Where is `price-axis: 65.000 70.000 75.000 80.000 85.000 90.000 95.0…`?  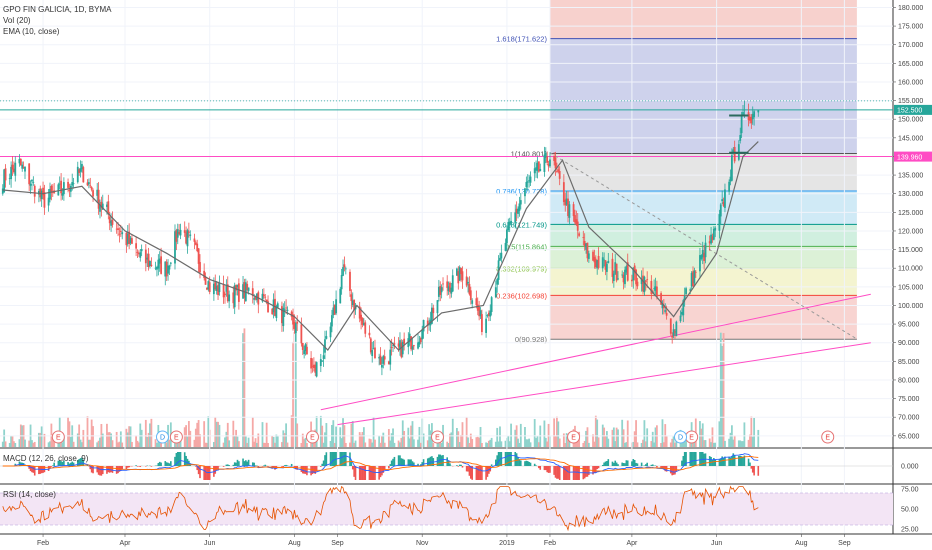 price-axis: 65.000 70.000 75.000 80.000 85.000 90.000 95.0… is located at coordinates (912, 269).